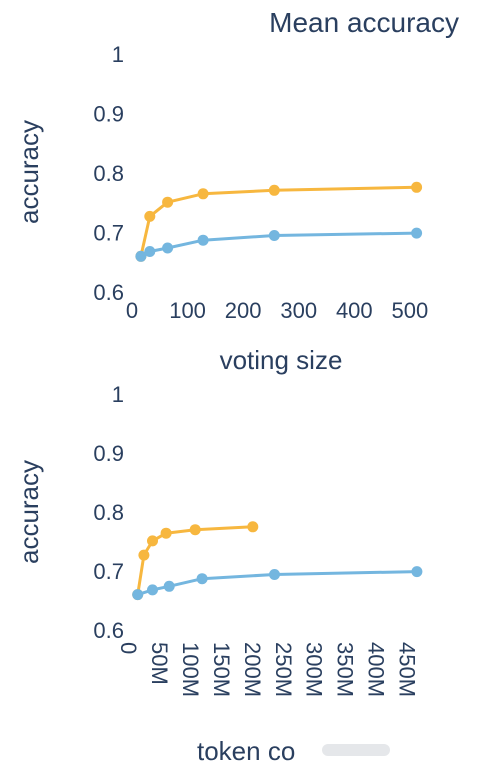  I want to click on x-tick-label: 500, so click(410, 310).